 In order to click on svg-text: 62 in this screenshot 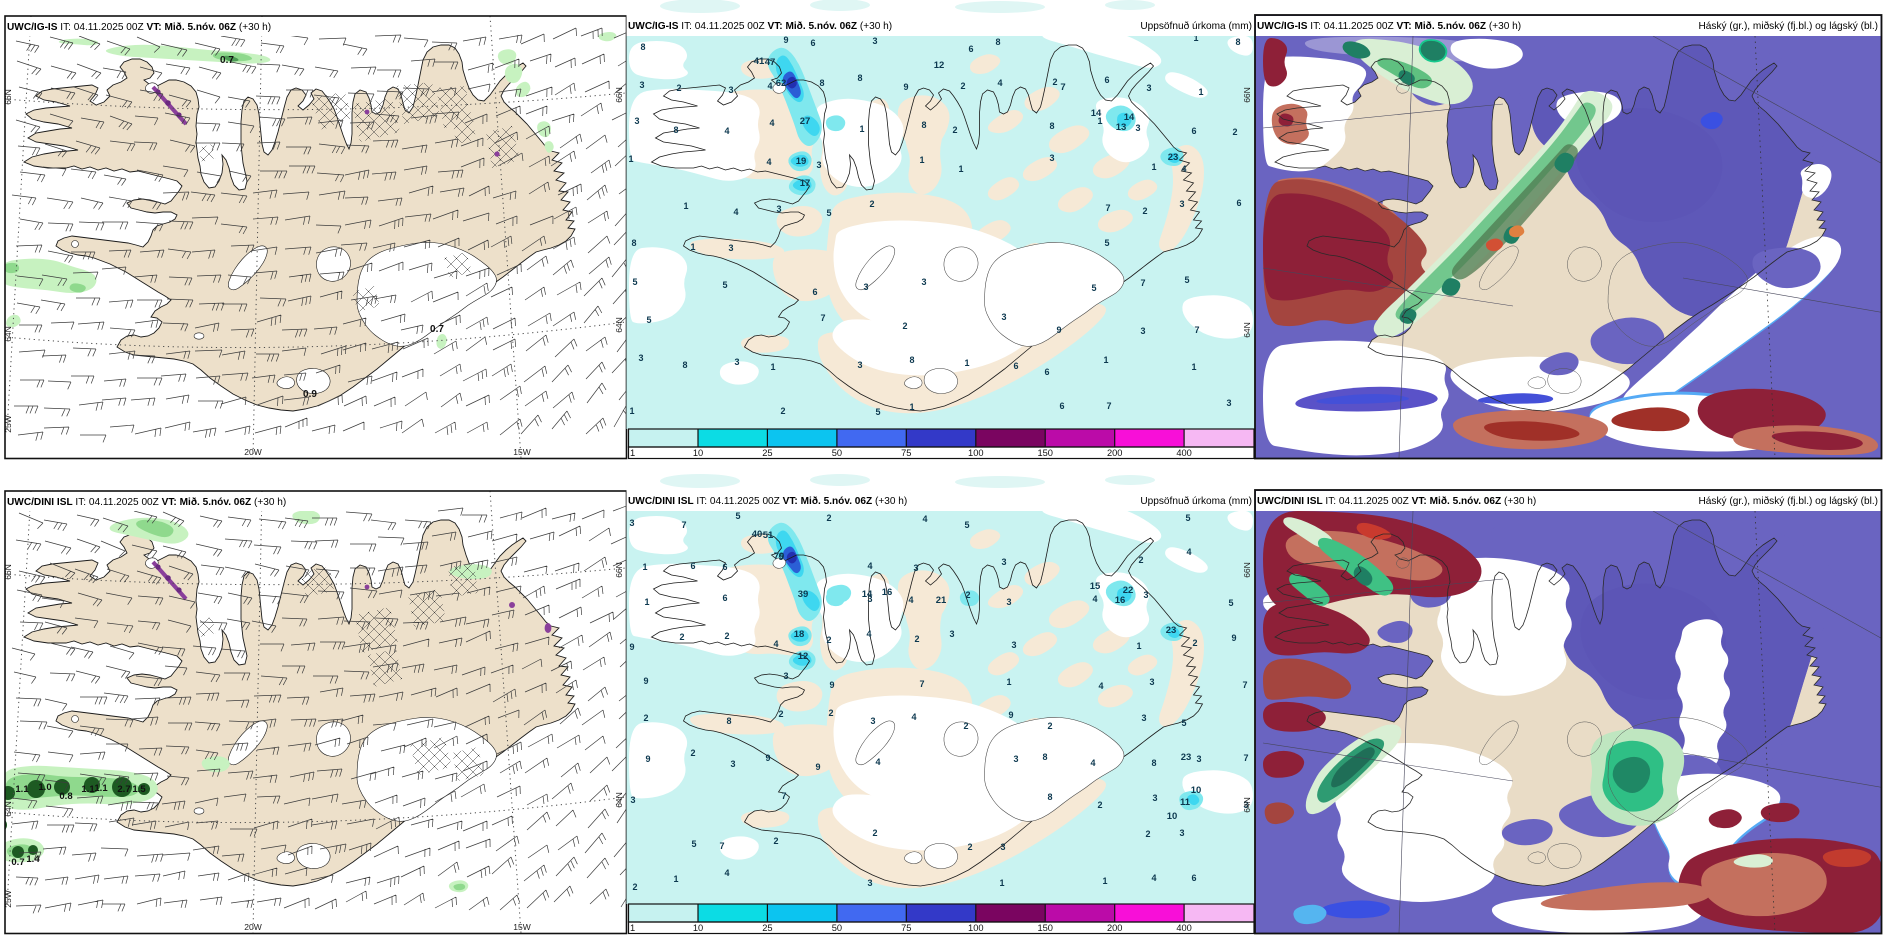, I will do `click(781, 83)`.